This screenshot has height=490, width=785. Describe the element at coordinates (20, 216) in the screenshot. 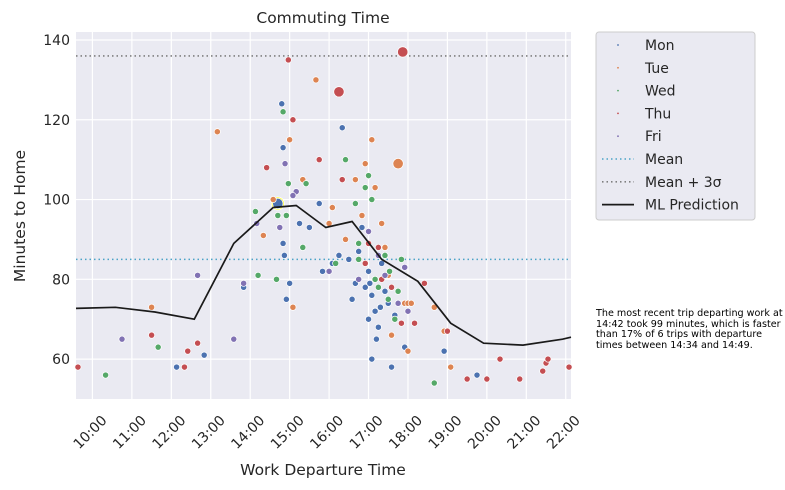

I see `y-axis-label: Minutes to Home` at that location.